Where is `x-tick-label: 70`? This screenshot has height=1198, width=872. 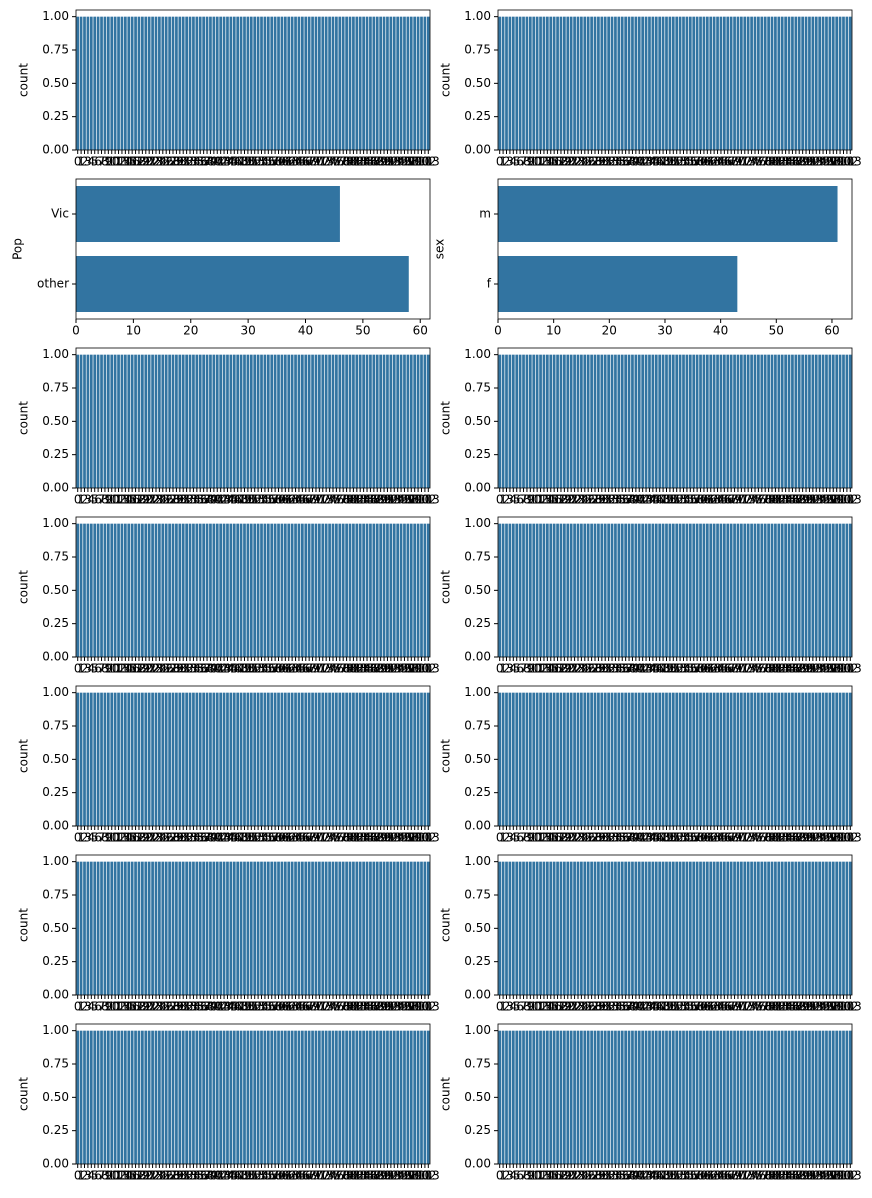 x-tick-label: 70 is located at coordinates (315, 669).